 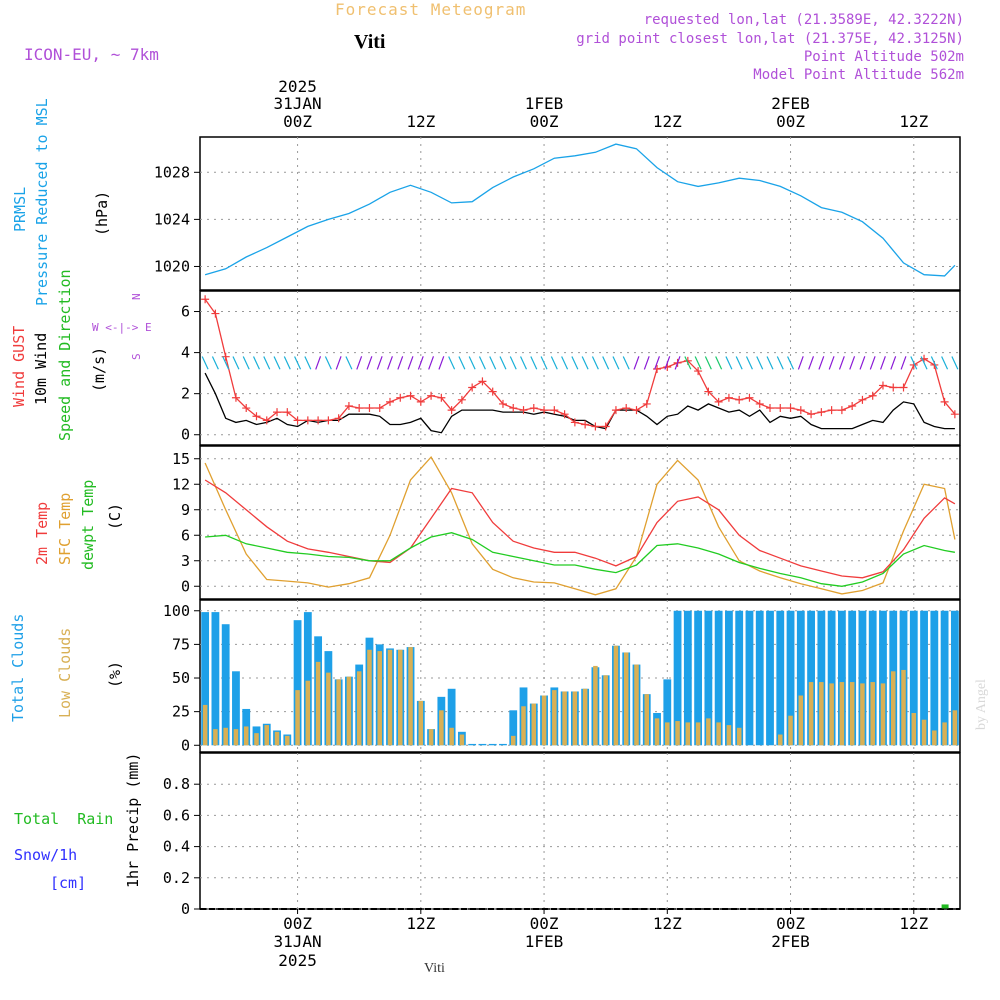 I want to click on y-tick-label: 15, so click(x=181, y=459).